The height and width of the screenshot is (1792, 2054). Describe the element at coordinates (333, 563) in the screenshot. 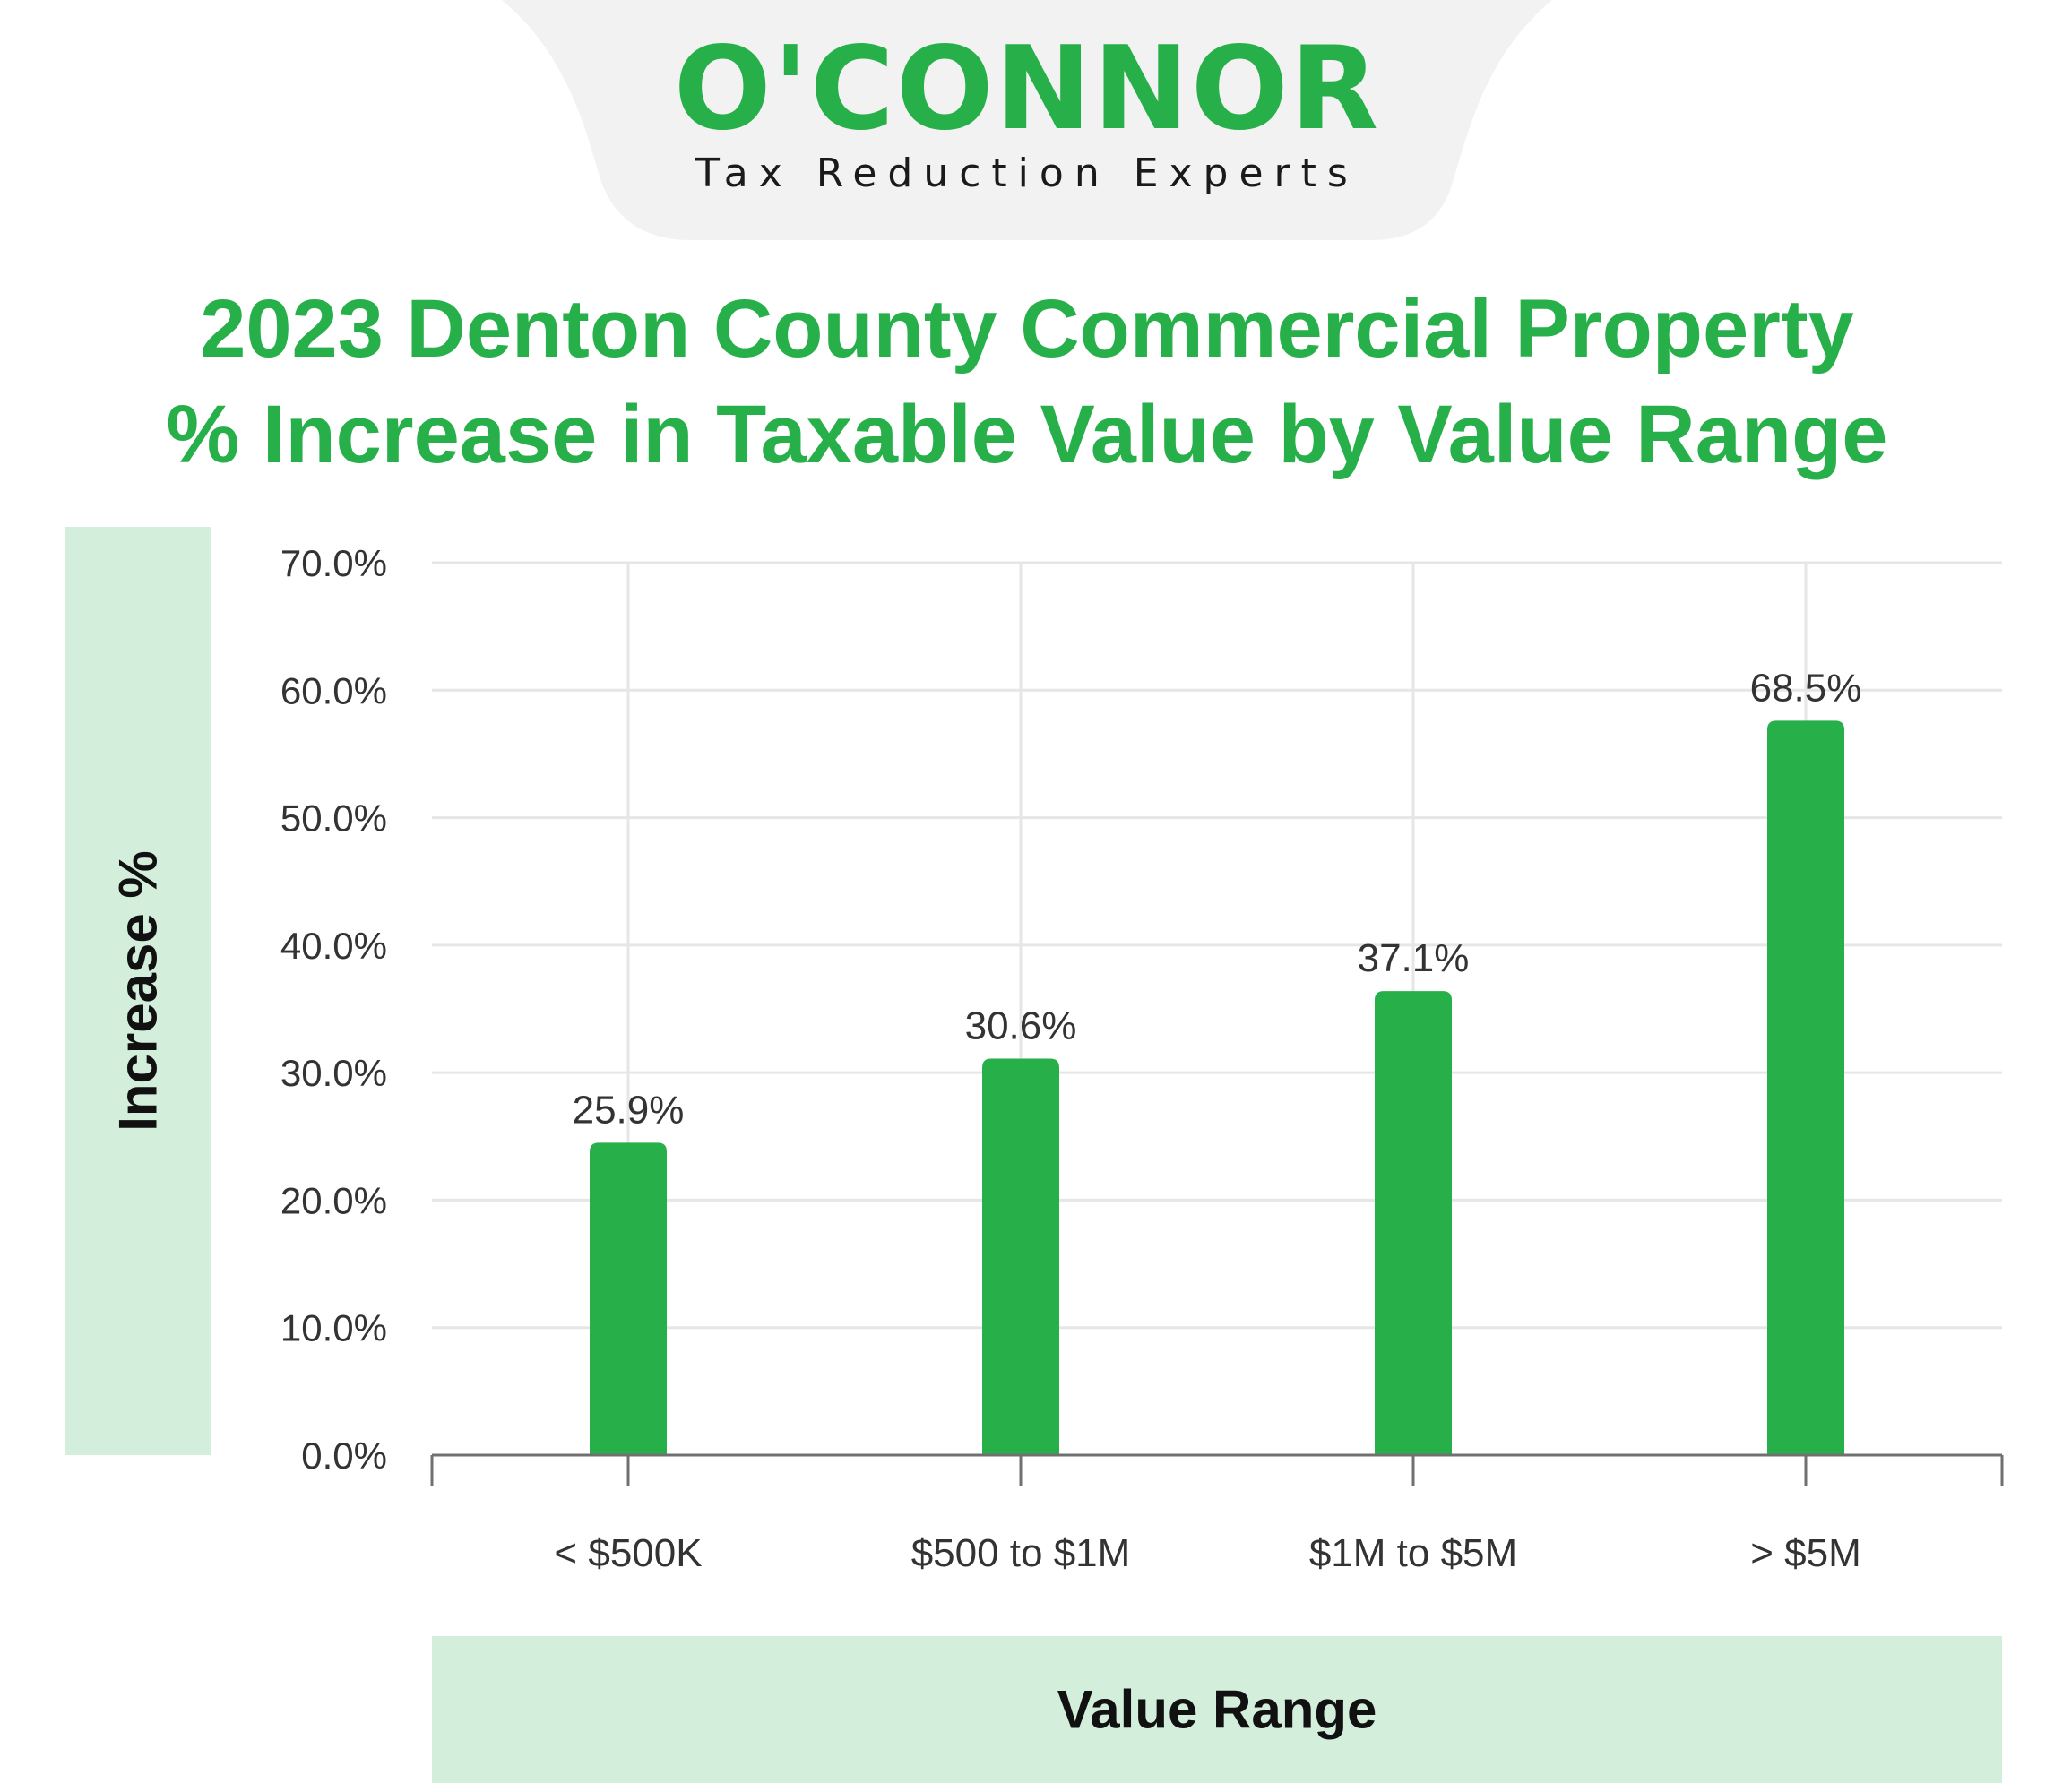

I see `y-tick-label: 70.0%` at that location.